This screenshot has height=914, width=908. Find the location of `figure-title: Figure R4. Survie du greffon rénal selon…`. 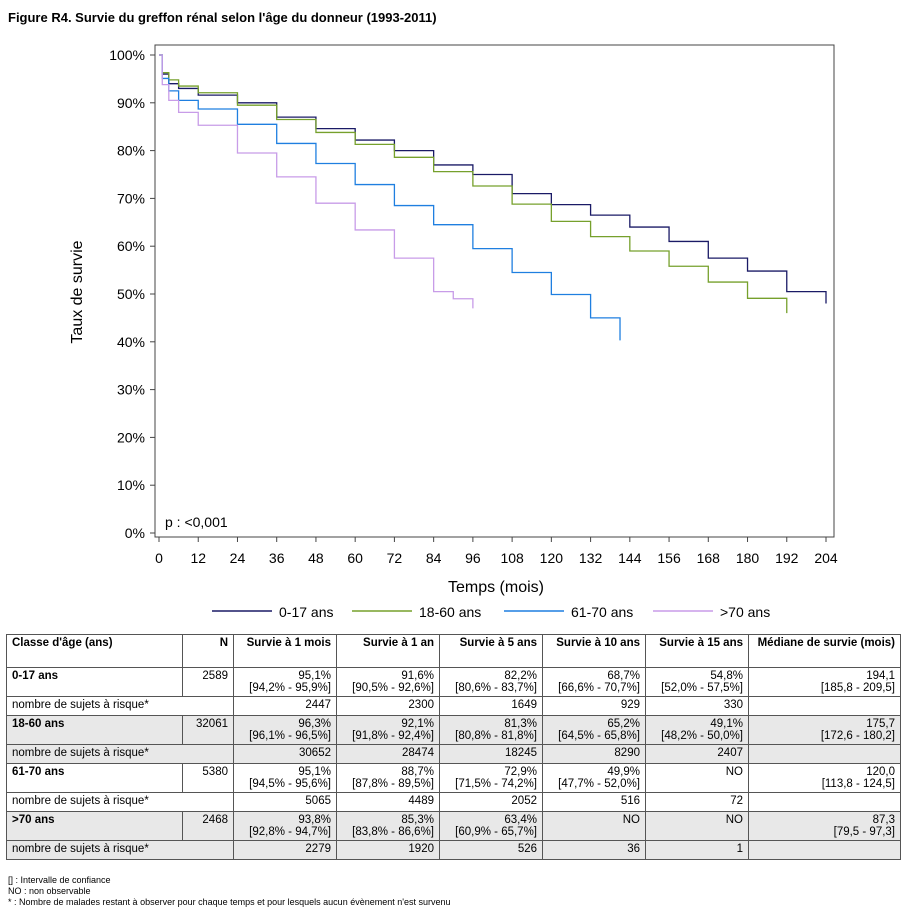

figure-title: Figure R4. Survie du greffon rénal selon… is located at coordinates (222, 17).